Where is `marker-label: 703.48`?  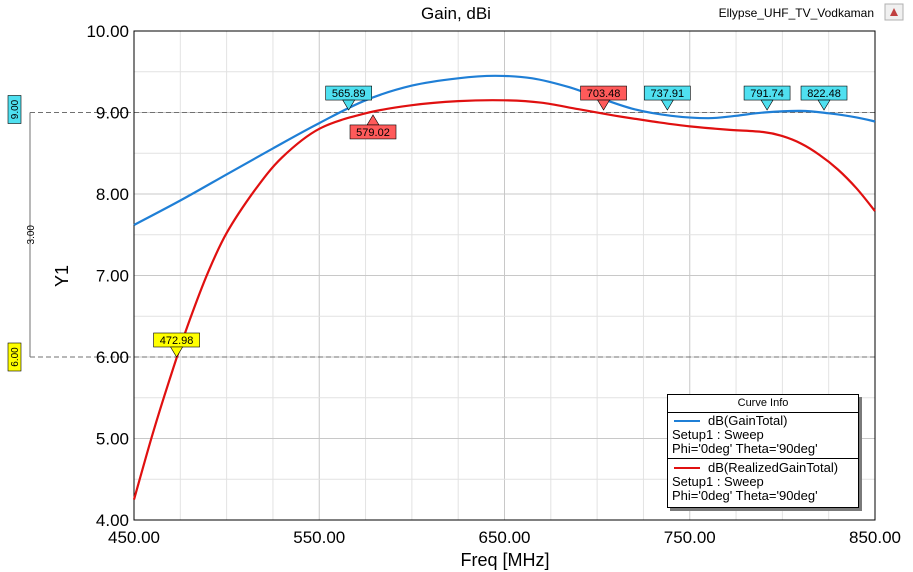
marker-label: 703.48 is located at coordinates (604, 94).